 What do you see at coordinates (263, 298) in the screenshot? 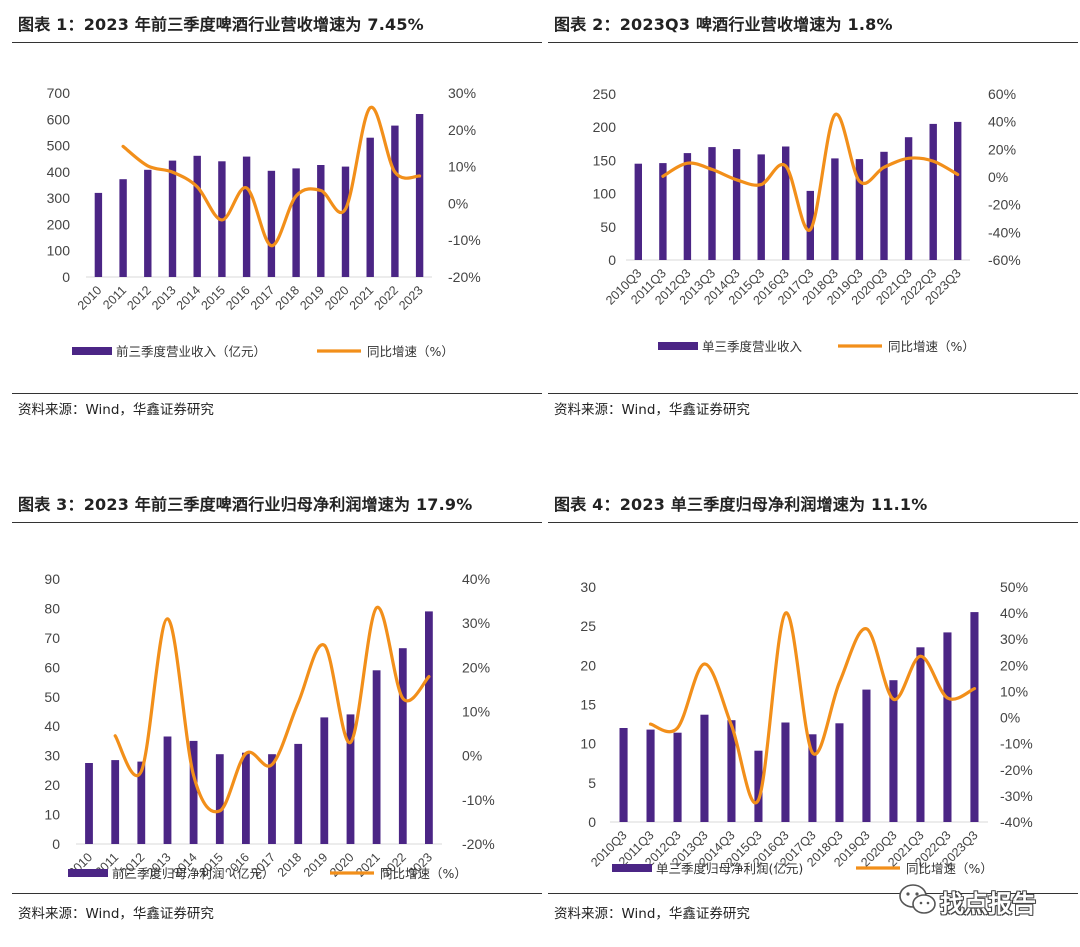
I see `x-tick-label: 2017` at bounding box center [263, 298].